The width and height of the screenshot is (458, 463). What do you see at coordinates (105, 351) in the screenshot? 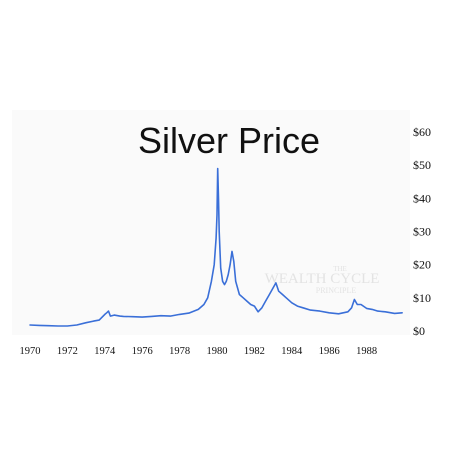
I see `x-tick-label: 1974` at bounding box center [105, 351].